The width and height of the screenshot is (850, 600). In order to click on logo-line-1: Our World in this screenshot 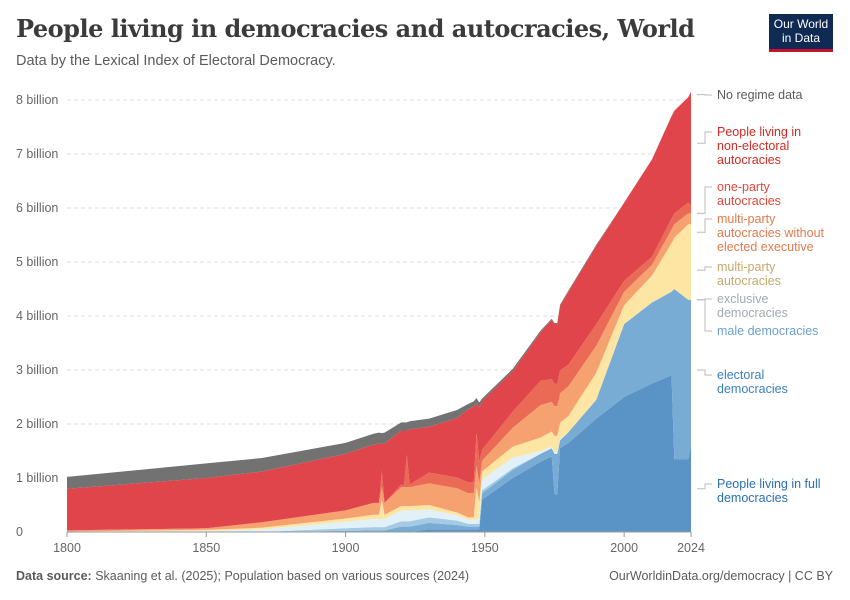, I will do `click(801, 24)`.